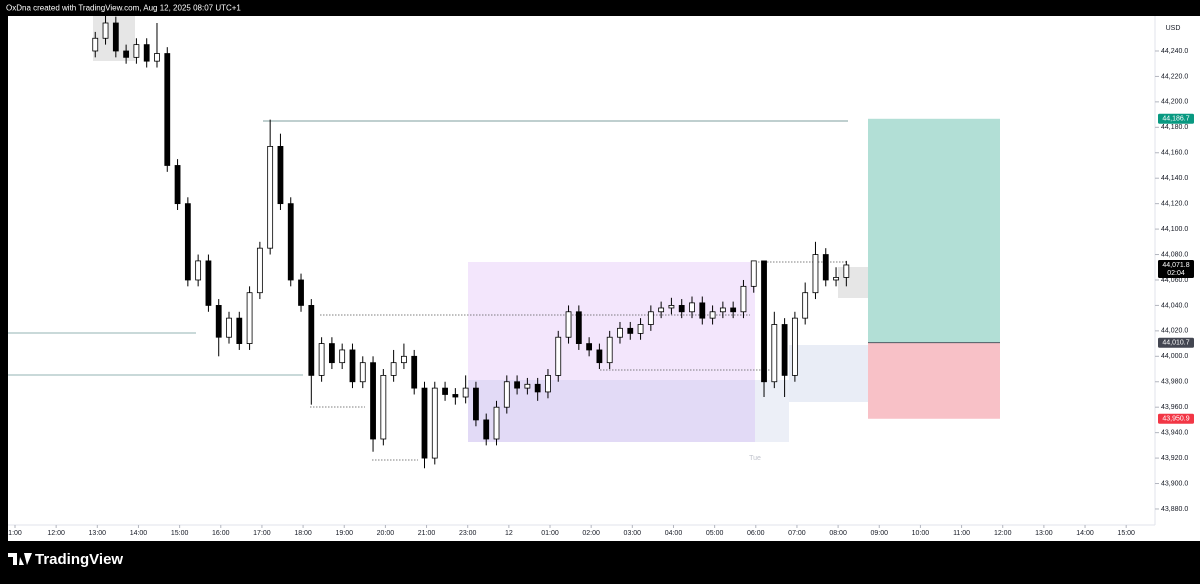 The width and height of the screenshot is (1200, 584). What do you see at coordinates (468, 533) in the screenshot?
I see `x-tick-label: 23:00` at bounding box center [468, 533].